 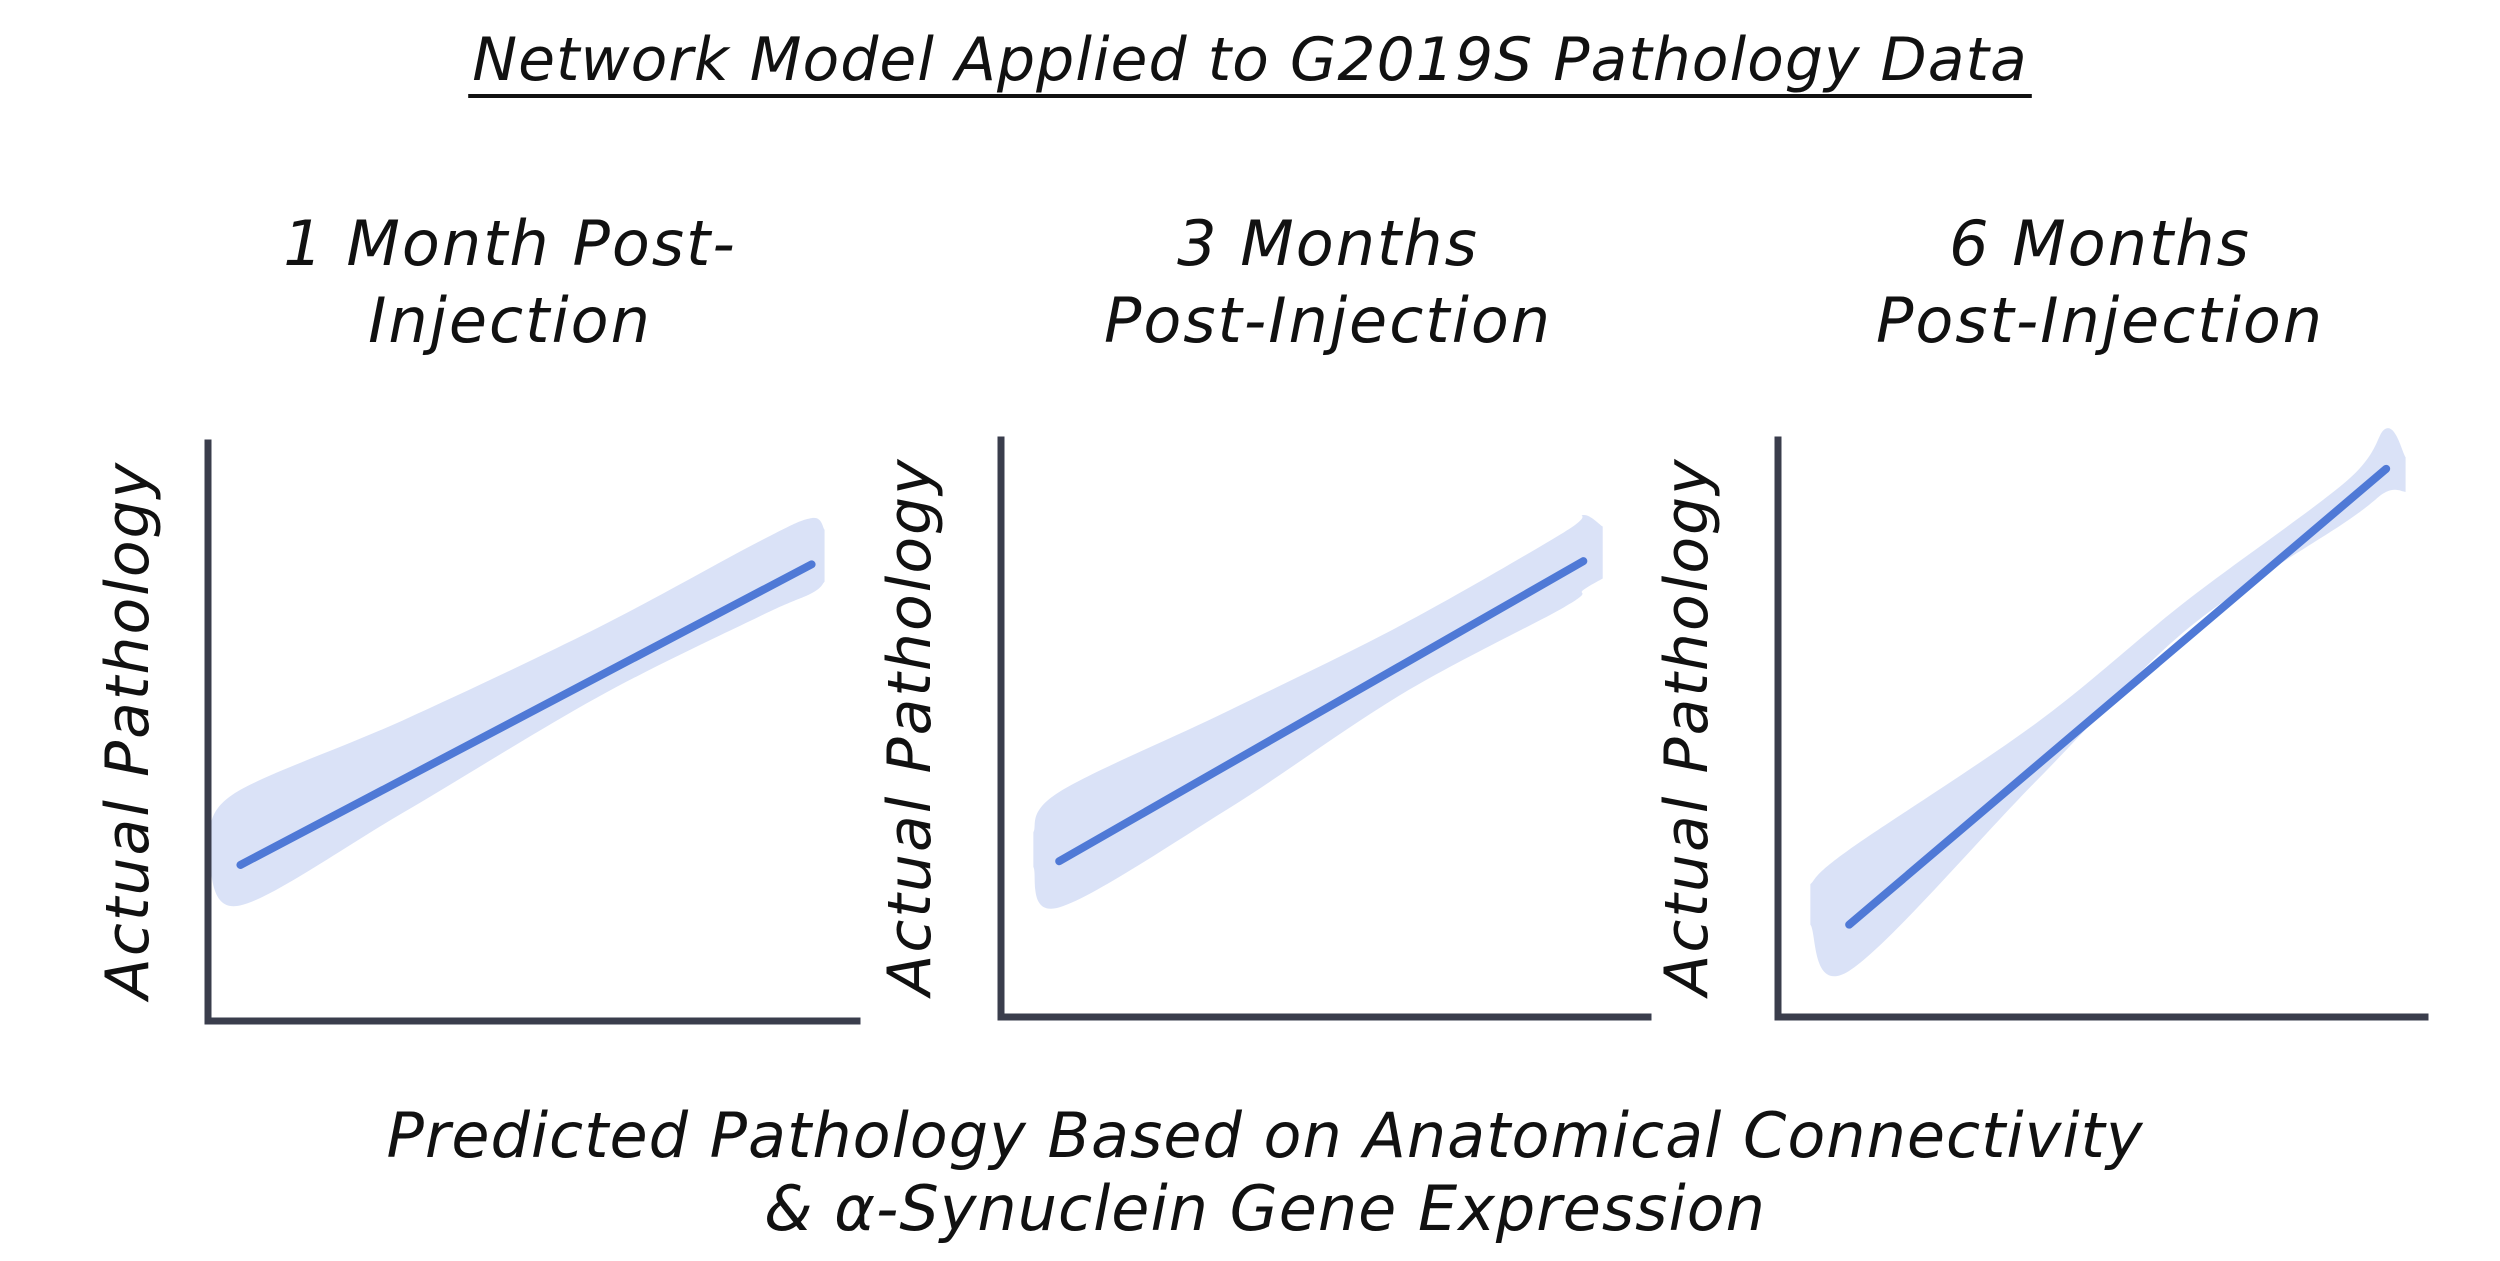 I want to click on panel-title-line-1: 3 Months, so click(x=1328, y=243).